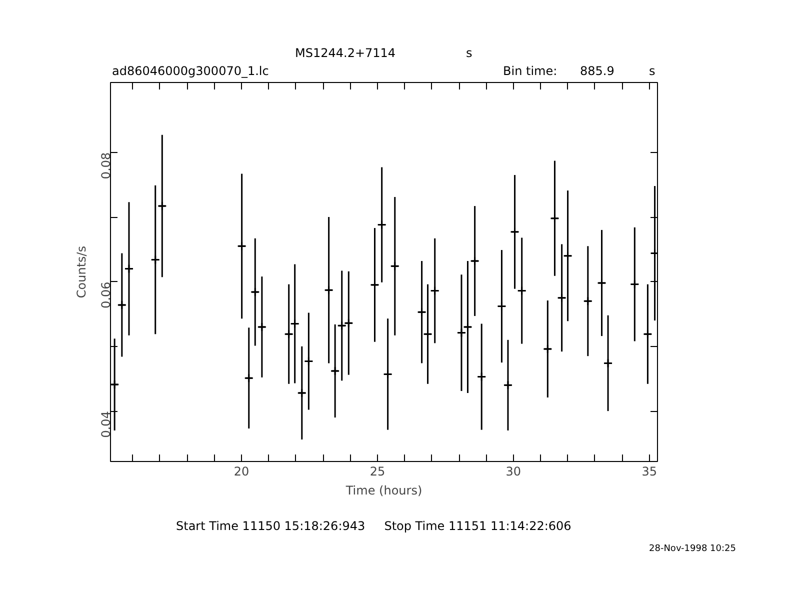 This screenshot has width=790, height=596. Describe the element at coordinates (649, 471) in the screenshot. I see `x-tick-label: 35` at that location.